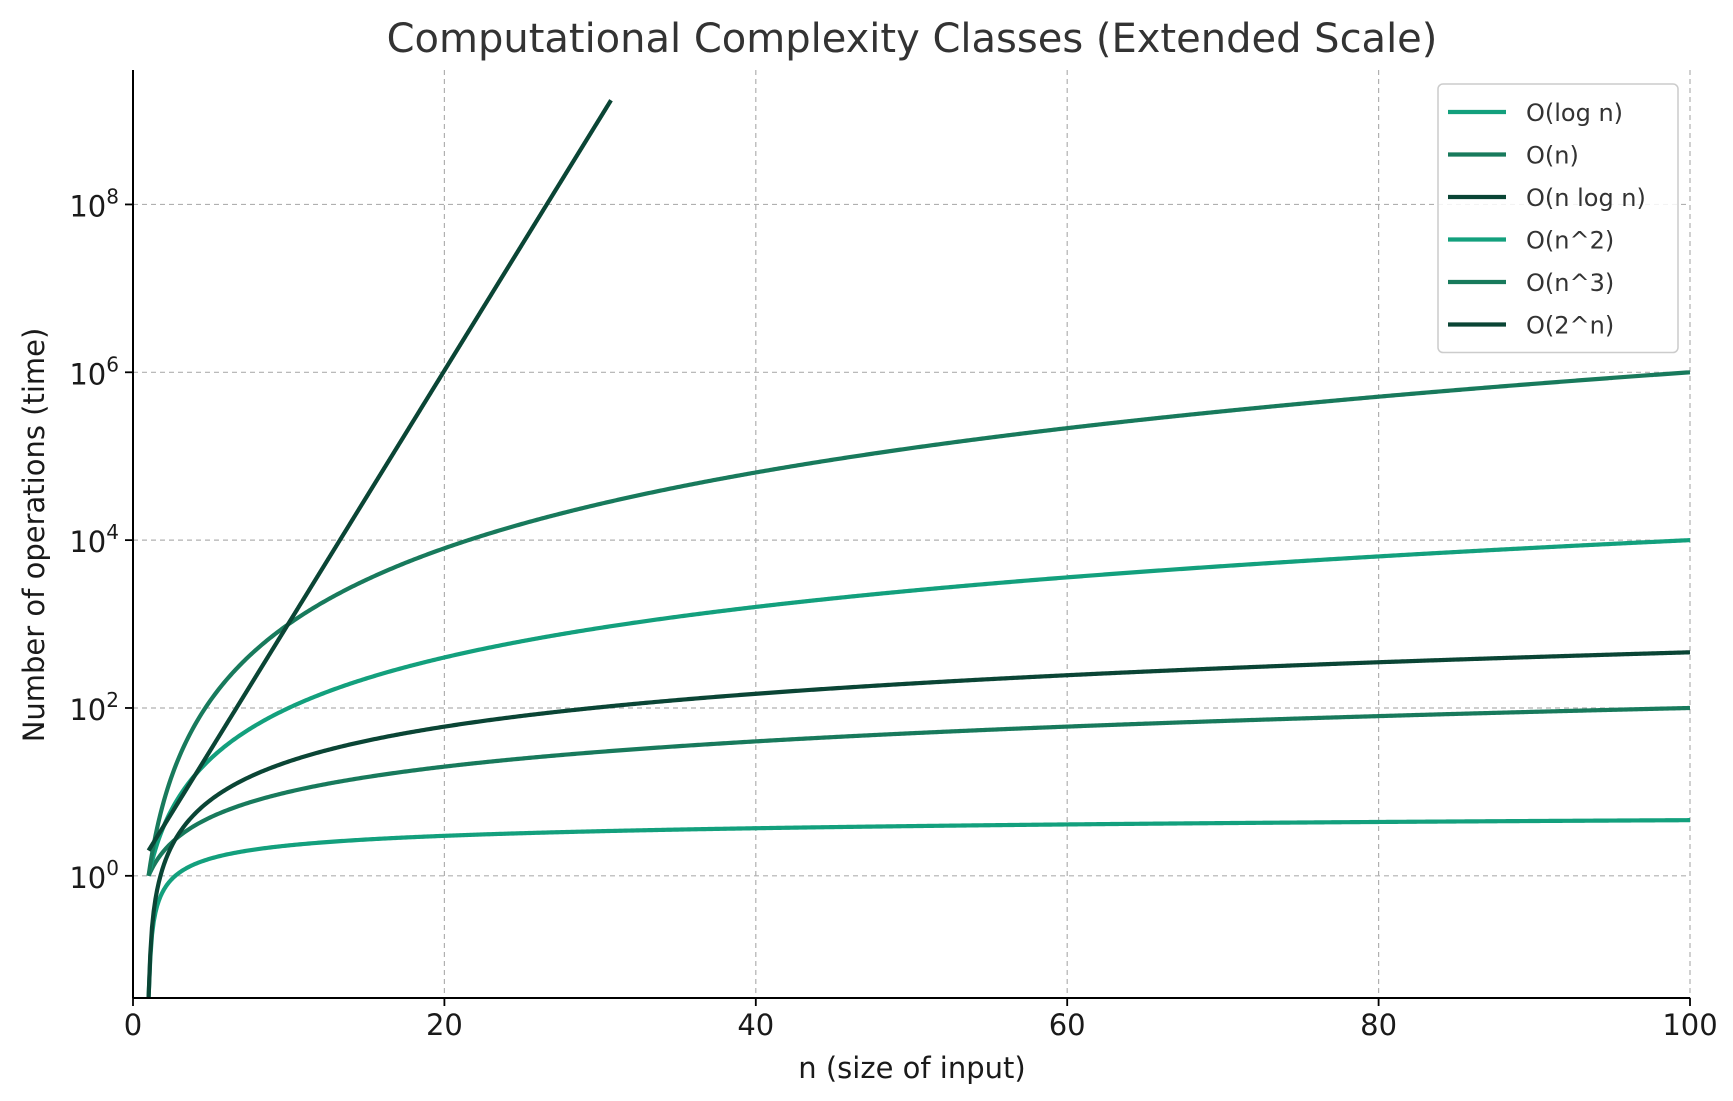  What do you see at coordinates (94, 539) in the screenshot?
I see `y-tick-label: 10⁴` at bounding box center [94, 539].